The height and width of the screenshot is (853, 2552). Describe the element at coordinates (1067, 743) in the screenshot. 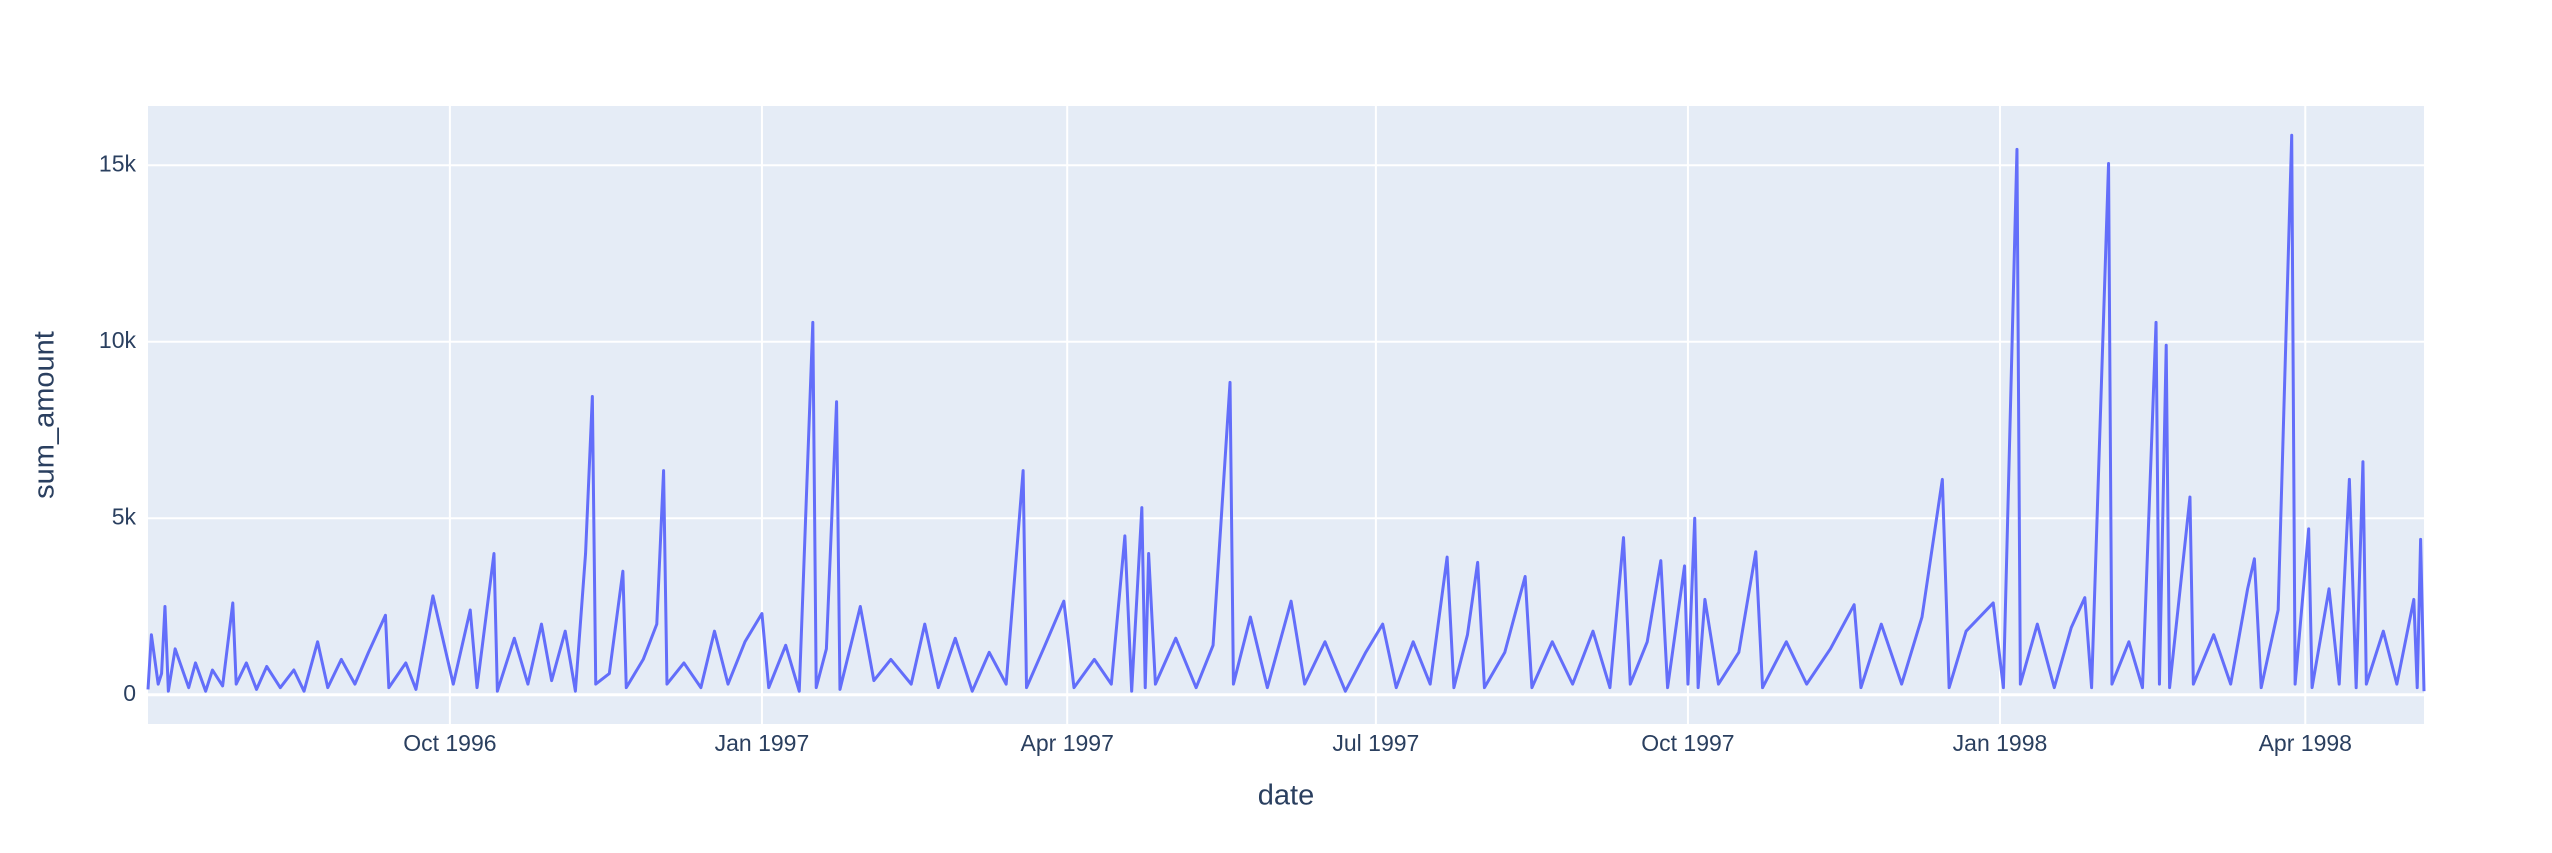

I see `x-tick-label: Apr 1997` at that location.